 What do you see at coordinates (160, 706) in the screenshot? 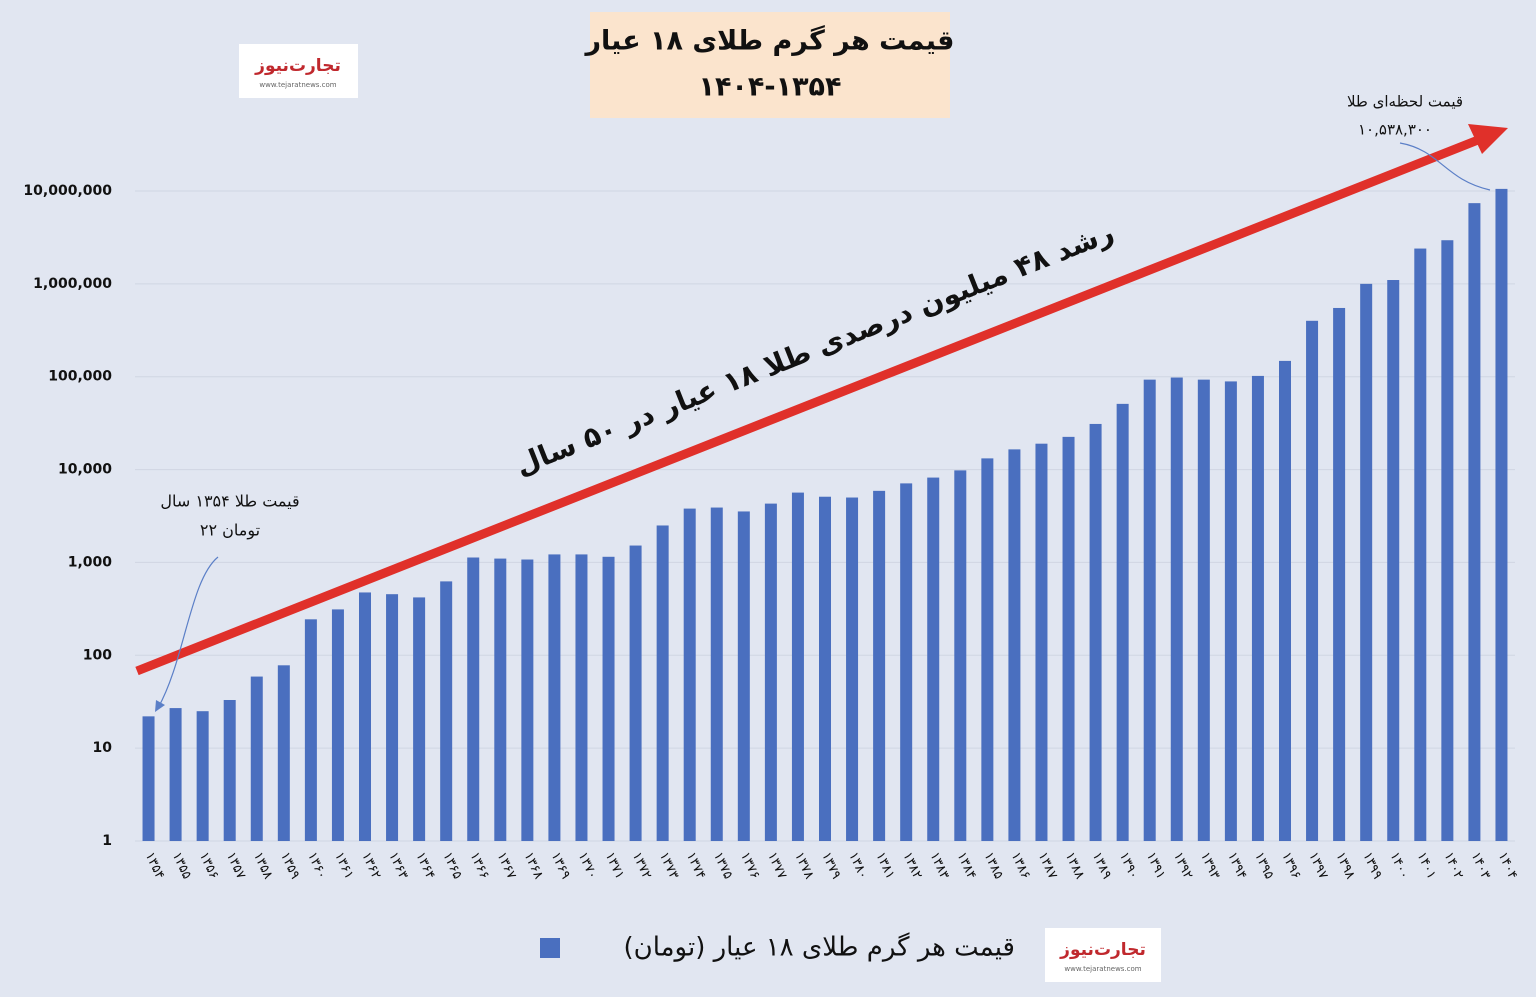
I see `annotation-arrow-head` at bounding box center [160, 706].